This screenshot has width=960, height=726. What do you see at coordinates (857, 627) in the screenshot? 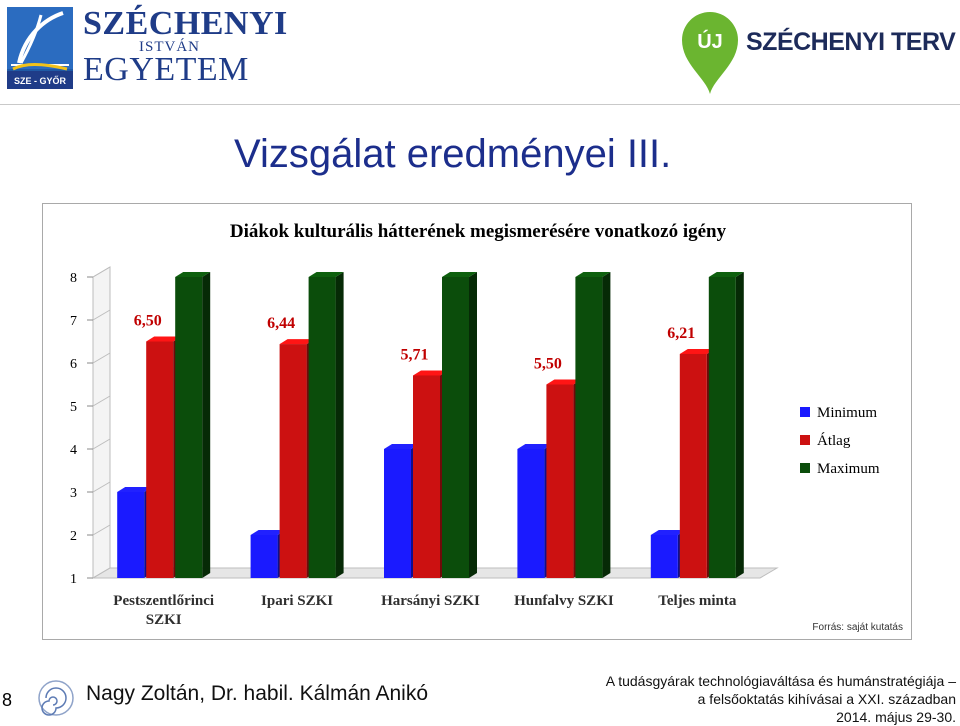
I see `source-note: Forrás: saját kutatás` at bounding box center [857, 627].